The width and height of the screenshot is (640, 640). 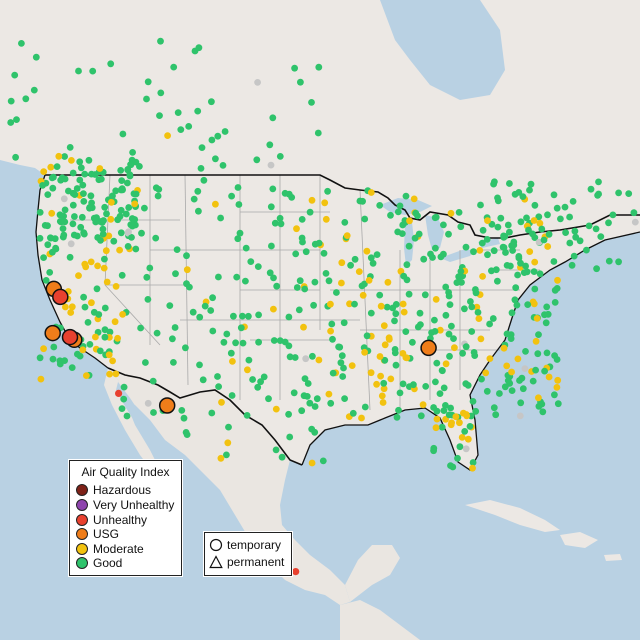 What do you see at coordinates (600, 55) in the screenshot?
I see `canada-islands` at bounding box center [600, 55].